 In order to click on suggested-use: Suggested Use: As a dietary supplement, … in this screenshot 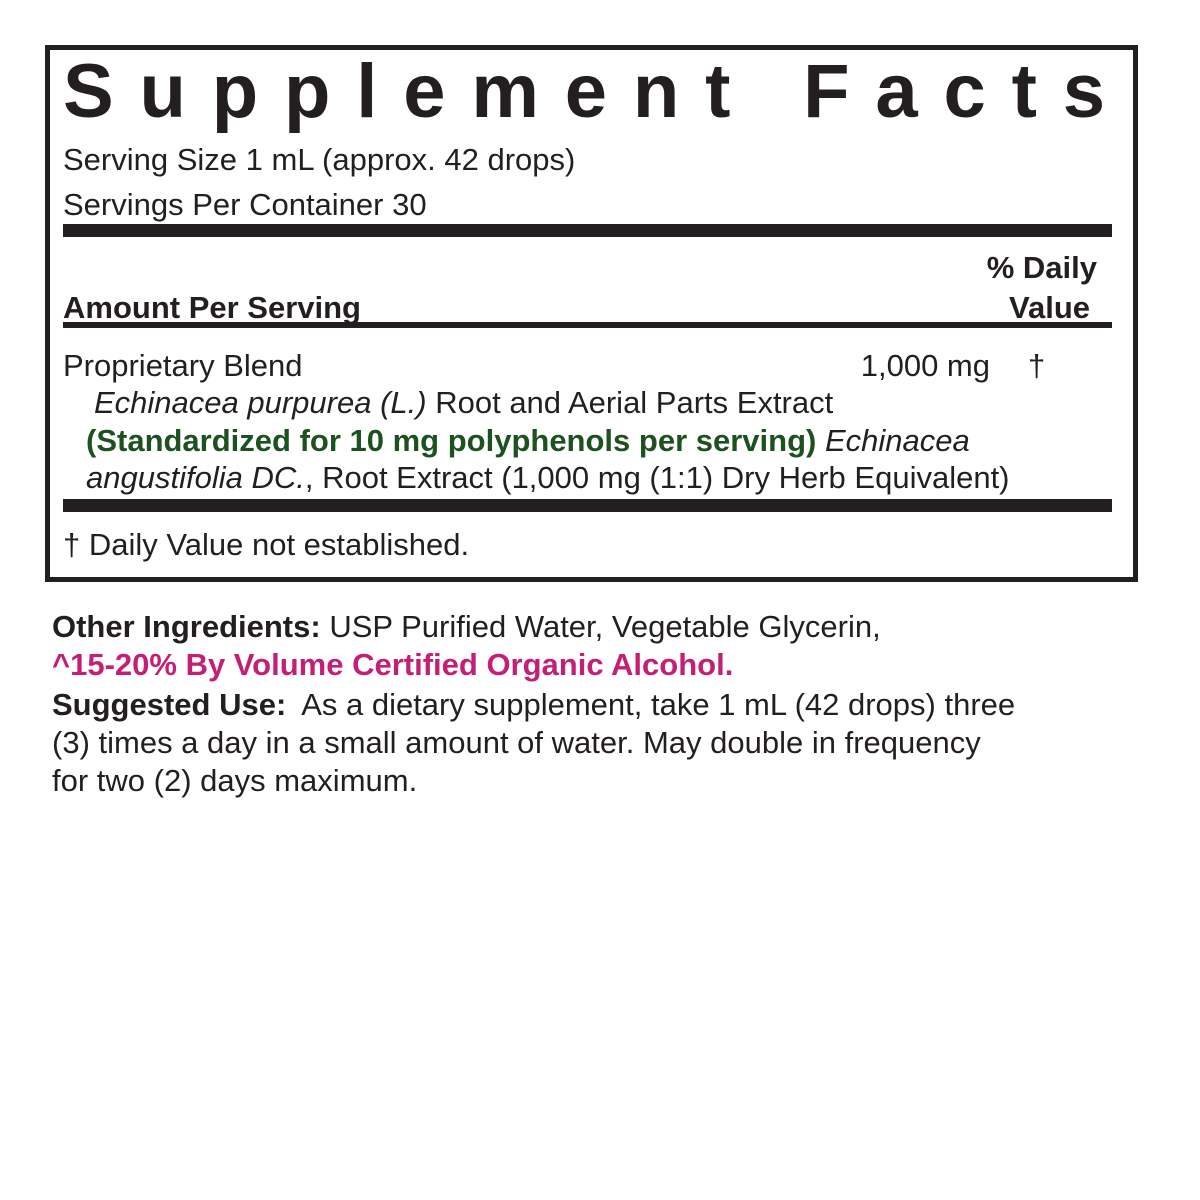, I will do `click(533, 704)`.